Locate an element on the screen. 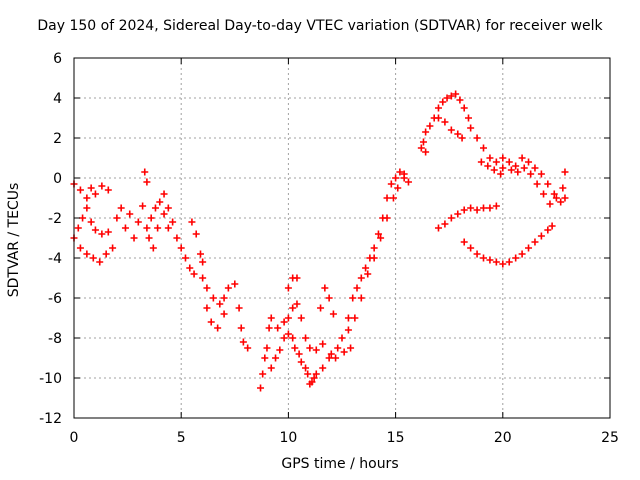 This screenshot has width=640, height=480. y-tick-label: -6 is located at coordinates (55, 299).